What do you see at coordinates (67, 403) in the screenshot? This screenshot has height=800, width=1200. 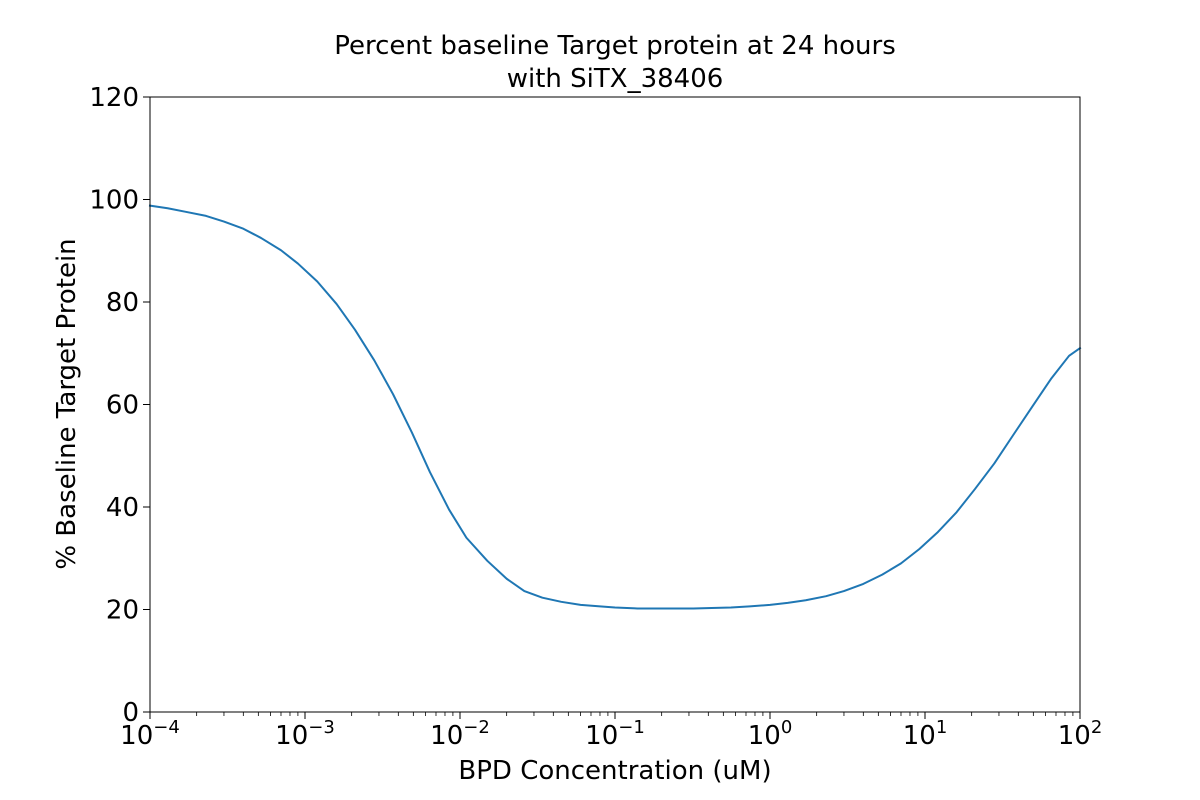 I see `y-axis-label: % Baseline Target Protein` at bounding box center [67, 403].